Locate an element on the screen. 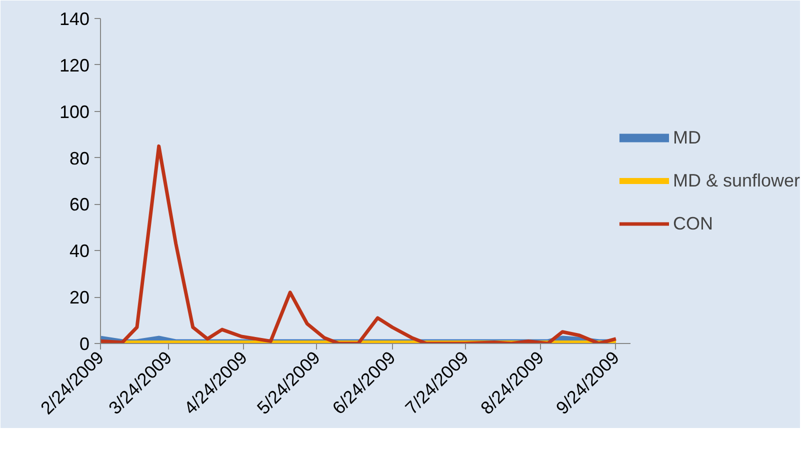 Image resolution: width=811 pixels, height=473 pixels. legend-label: MD is located at coordinates (686, 137).